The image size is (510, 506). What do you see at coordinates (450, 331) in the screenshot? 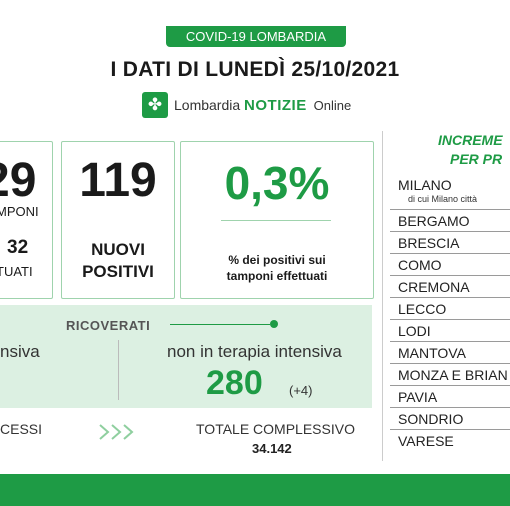
I see `list-item: LODI` at bounding box center [450, 331].